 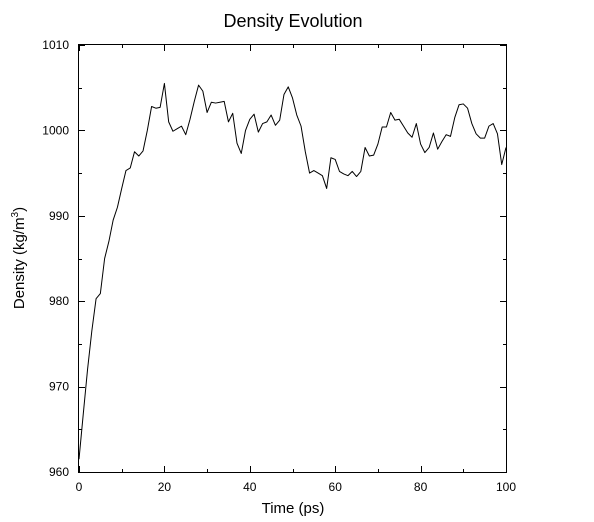 What do you see at coordinates (336, 487) in the screenshot?
I see `x-tick-label: 60` at bounding box center [336, 487].